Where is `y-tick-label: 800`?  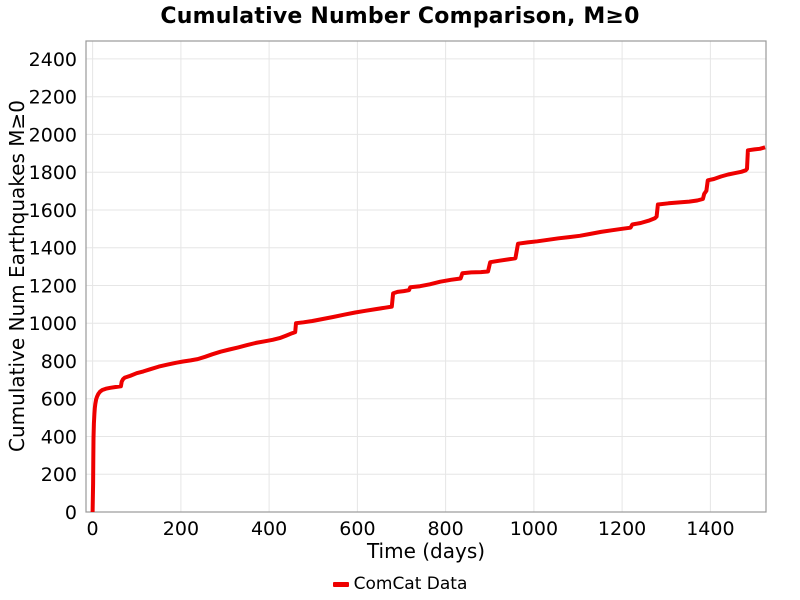
y-tick-label: 800 is located at coordinates (59, 362).